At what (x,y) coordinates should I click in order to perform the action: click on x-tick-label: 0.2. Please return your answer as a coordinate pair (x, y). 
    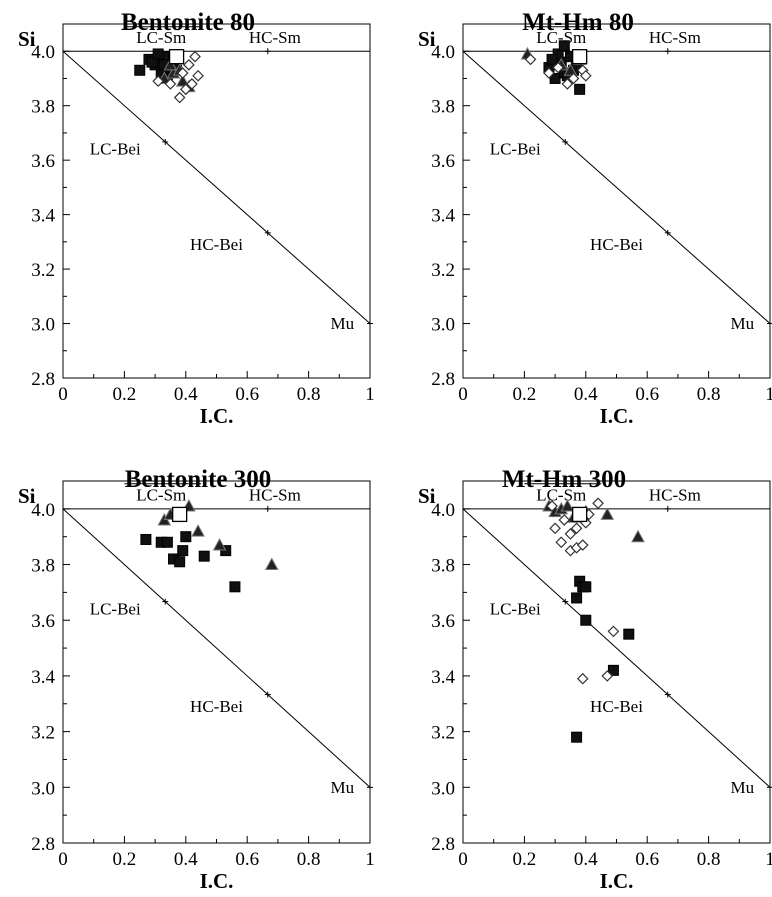
    Looking at the image, I should click on (525, 394).